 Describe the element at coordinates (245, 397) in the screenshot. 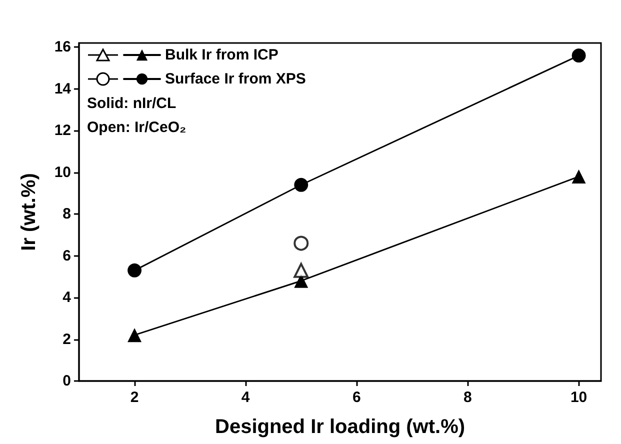

I see `x-tick-label: 4` at that location.